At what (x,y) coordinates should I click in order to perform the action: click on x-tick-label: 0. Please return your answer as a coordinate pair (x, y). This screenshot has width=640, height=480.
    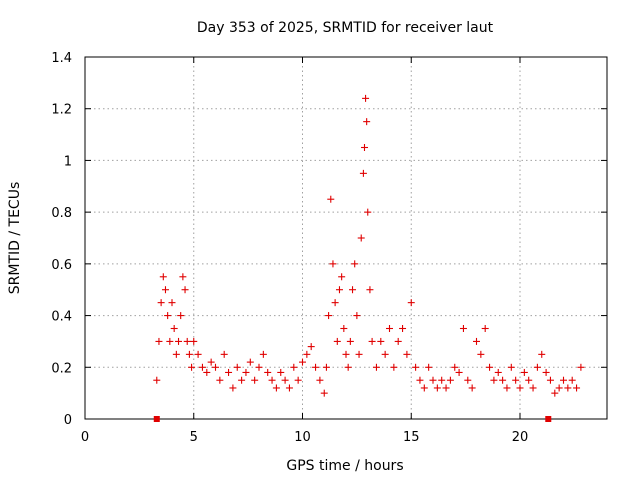
    Looking at the image, I should click on (85, 437).